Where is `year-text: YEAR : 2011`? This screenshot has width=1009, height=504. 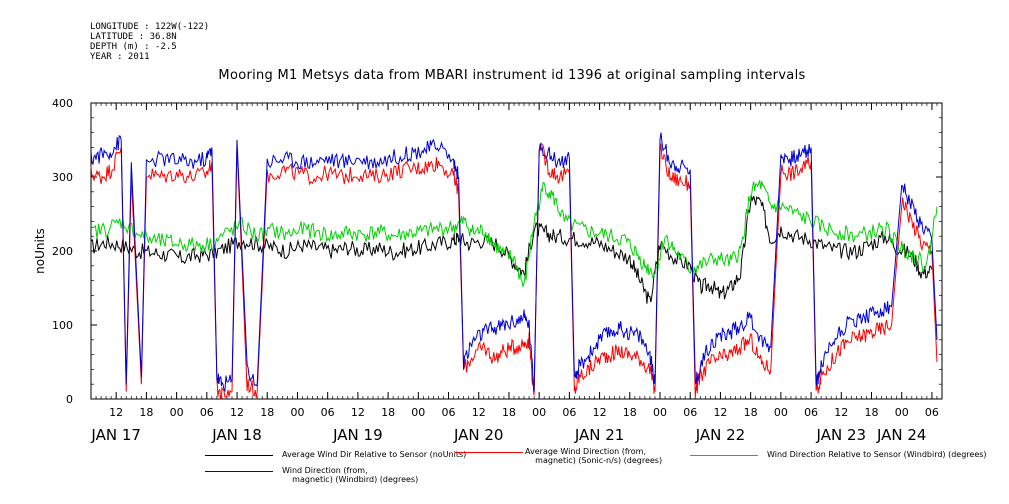 year-text: YEAR : 2011 is located at coordinates (120, 57).